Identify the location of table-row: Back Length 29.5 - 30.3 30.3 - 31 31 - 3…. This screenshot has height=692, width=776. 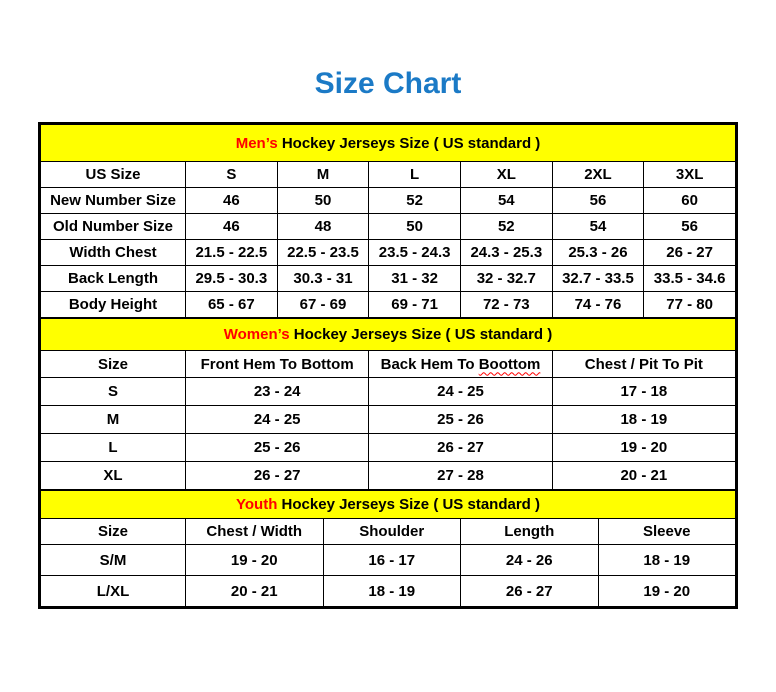
(388, 278).